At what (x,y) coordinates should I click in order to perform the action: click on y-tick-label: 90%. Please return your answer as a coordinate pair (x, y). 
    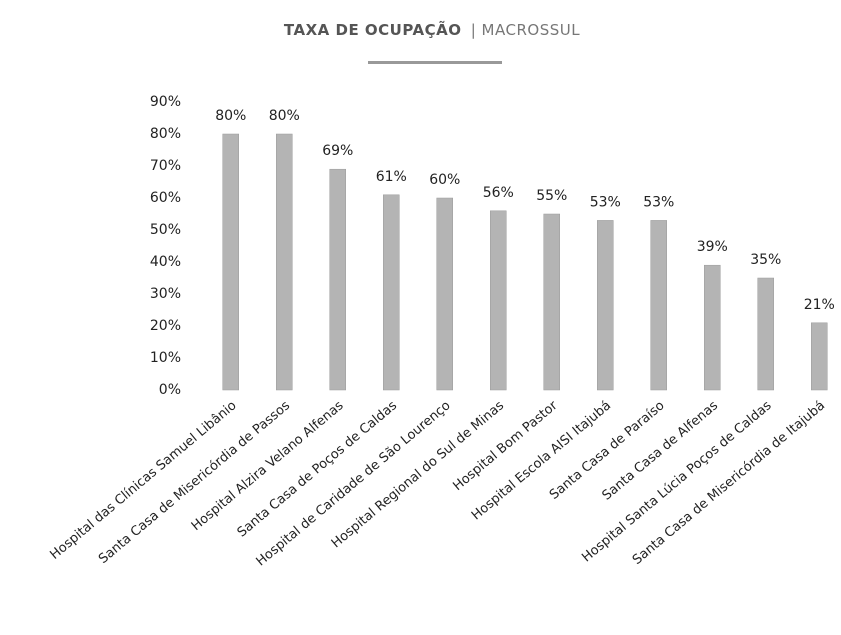
    Looking at the image, I should click on (165, 102).